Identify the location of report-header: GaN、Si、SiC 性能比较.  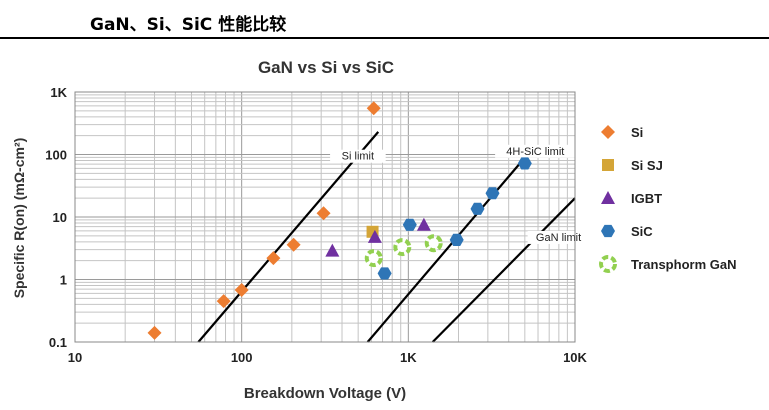
(384, 20).